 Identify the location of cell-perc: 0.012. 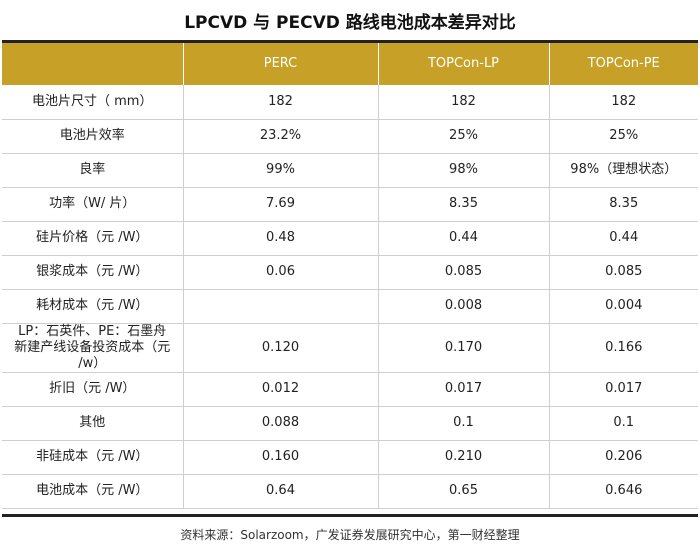
(281, 389).